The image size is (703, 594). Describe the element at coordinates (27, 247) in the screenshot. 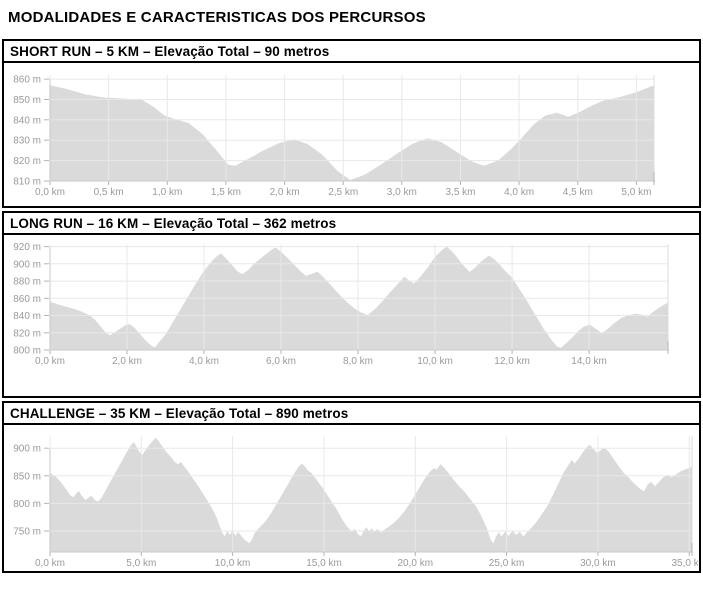

I see `y-axis-tick-label: 920 m` at that location.